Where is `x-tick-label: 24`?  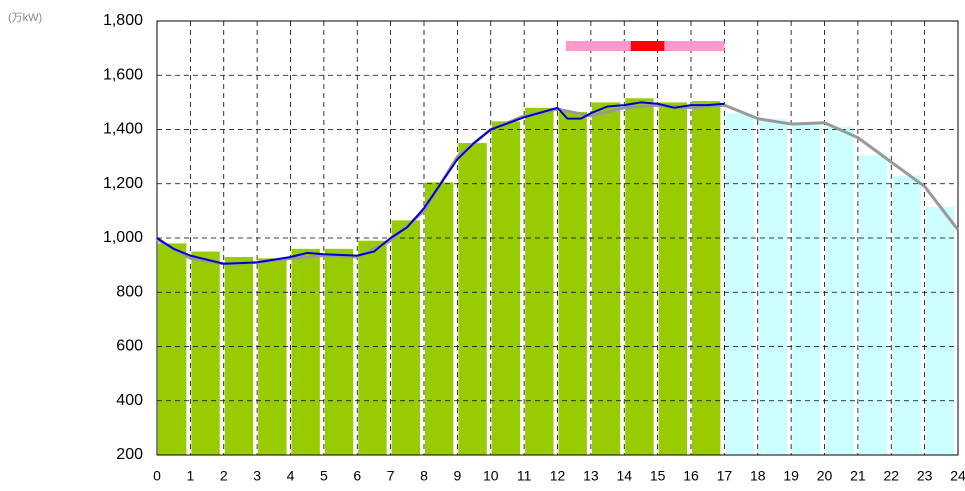 x-tick-label: 24 is located at coordinates (957, 476).